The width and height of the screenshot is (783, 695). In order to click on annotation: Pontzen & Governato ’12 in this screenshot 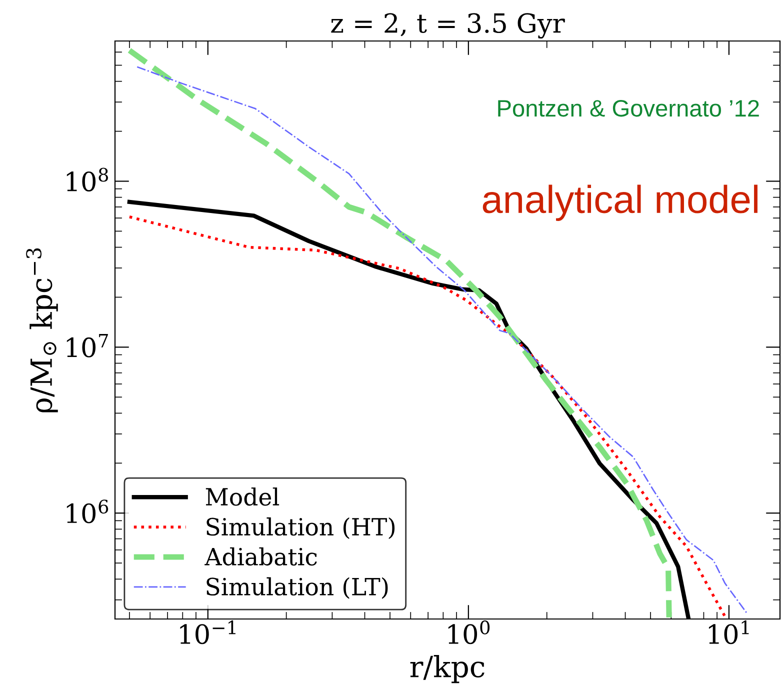, I will do `click(628, 108)`.